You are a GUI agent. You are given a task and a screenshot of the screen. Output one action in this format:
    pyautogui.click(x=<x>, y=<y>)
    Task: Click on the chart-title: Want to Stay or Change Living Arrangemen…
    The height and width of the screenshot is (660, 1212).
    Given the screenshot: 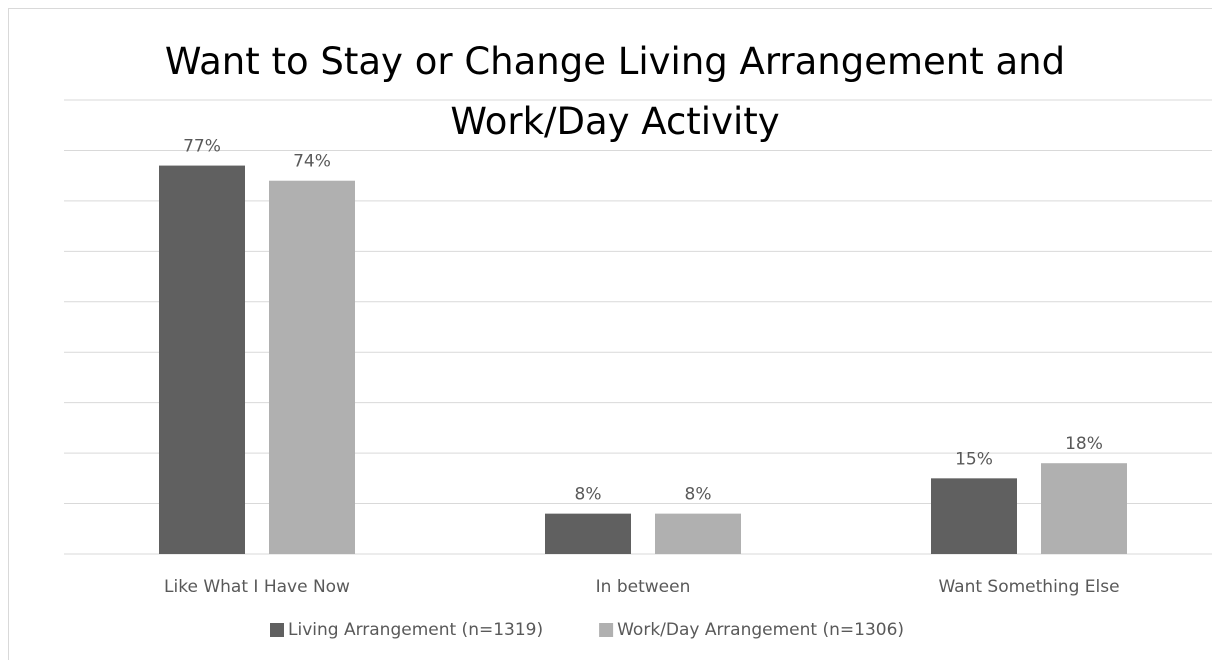 What is the action you would take?
    pyautogui.click(x=615, y=91)
    